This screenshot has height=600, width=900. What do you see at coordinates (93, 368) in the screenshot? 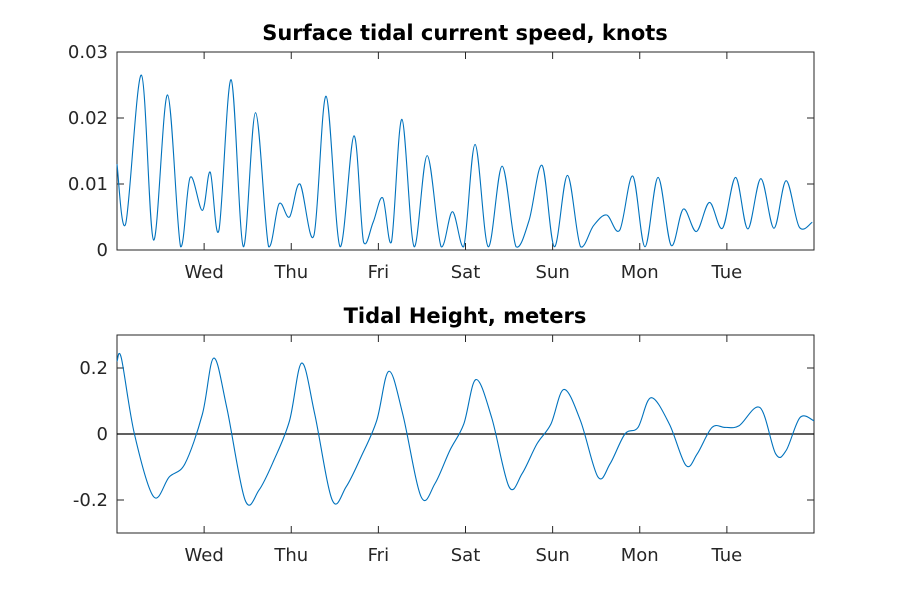
I see `tidal-height-ytick-label: 0.2` at bounding box center [93, 368].